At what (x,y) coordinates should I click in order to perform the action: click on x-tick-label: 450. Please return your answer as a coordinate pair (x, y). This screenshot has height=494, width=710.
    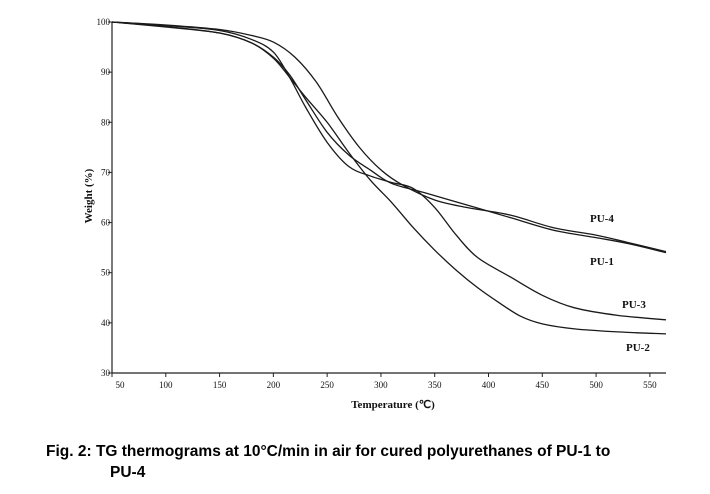
    Looking at the image, I should click on (543, 385).